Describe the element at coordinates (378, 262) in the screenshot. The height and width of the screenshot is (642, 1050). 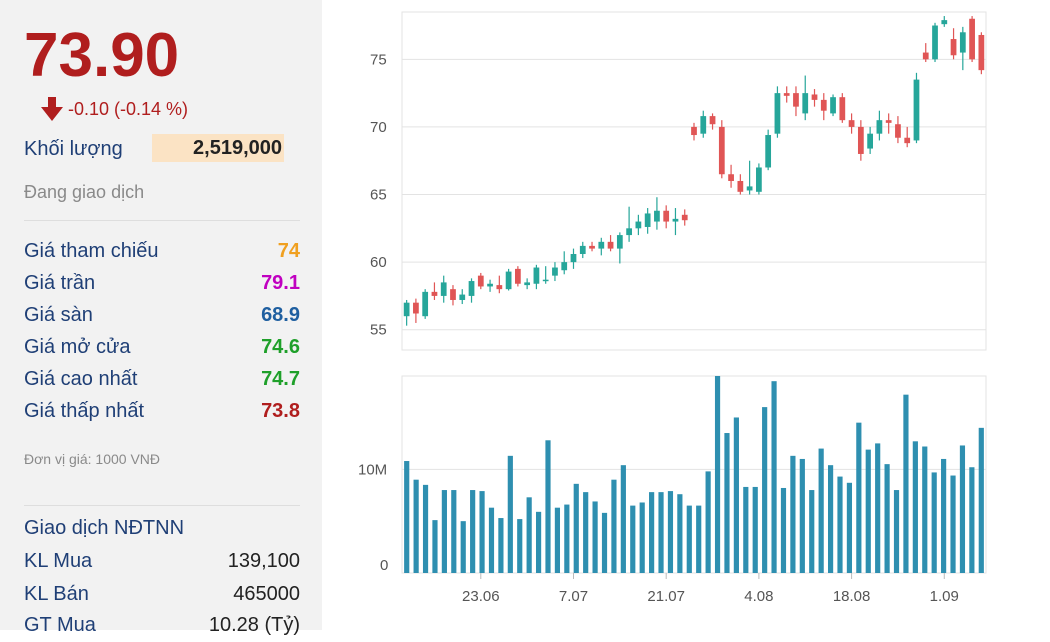
I see `price-tick-label: 60` at that location.